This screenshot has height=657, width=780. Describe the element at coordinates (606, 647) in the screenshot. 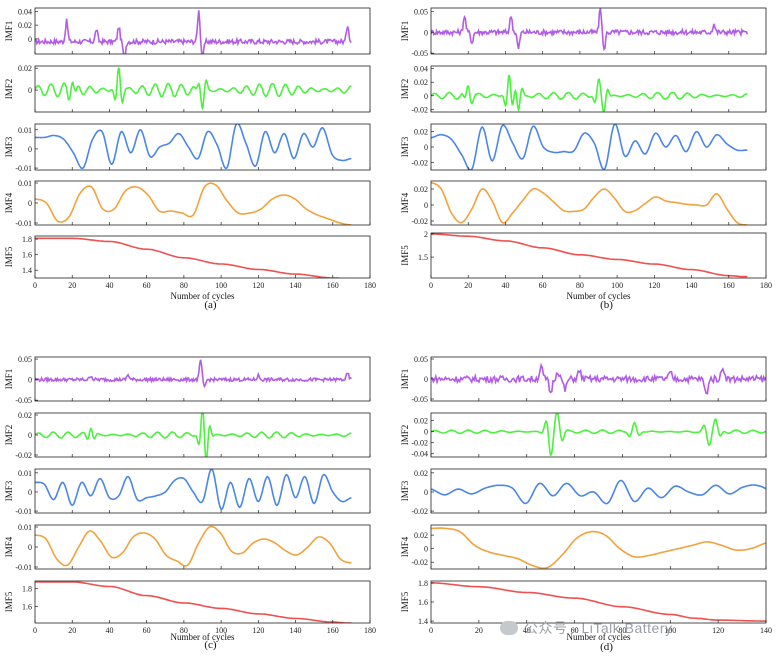

I see `figure-caption: (d)` at that location.